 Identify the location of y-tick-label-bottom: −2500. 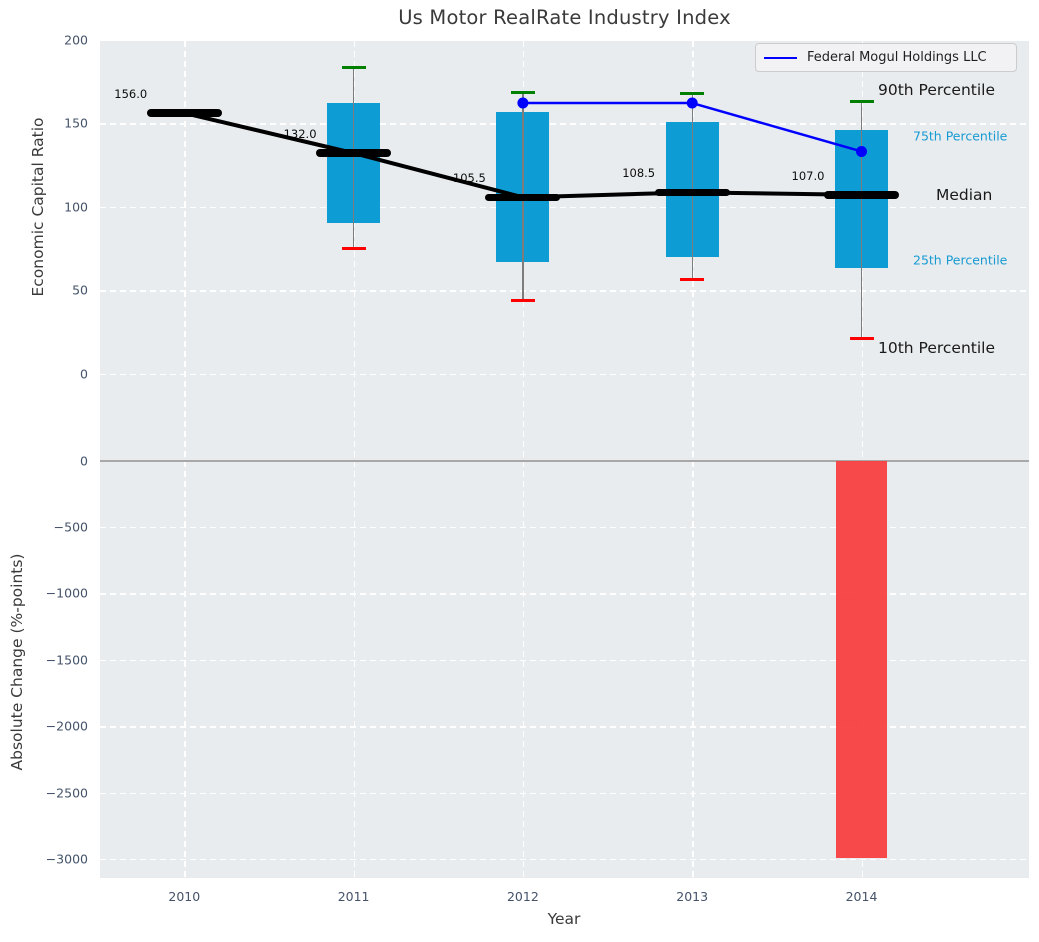
(66, 793).